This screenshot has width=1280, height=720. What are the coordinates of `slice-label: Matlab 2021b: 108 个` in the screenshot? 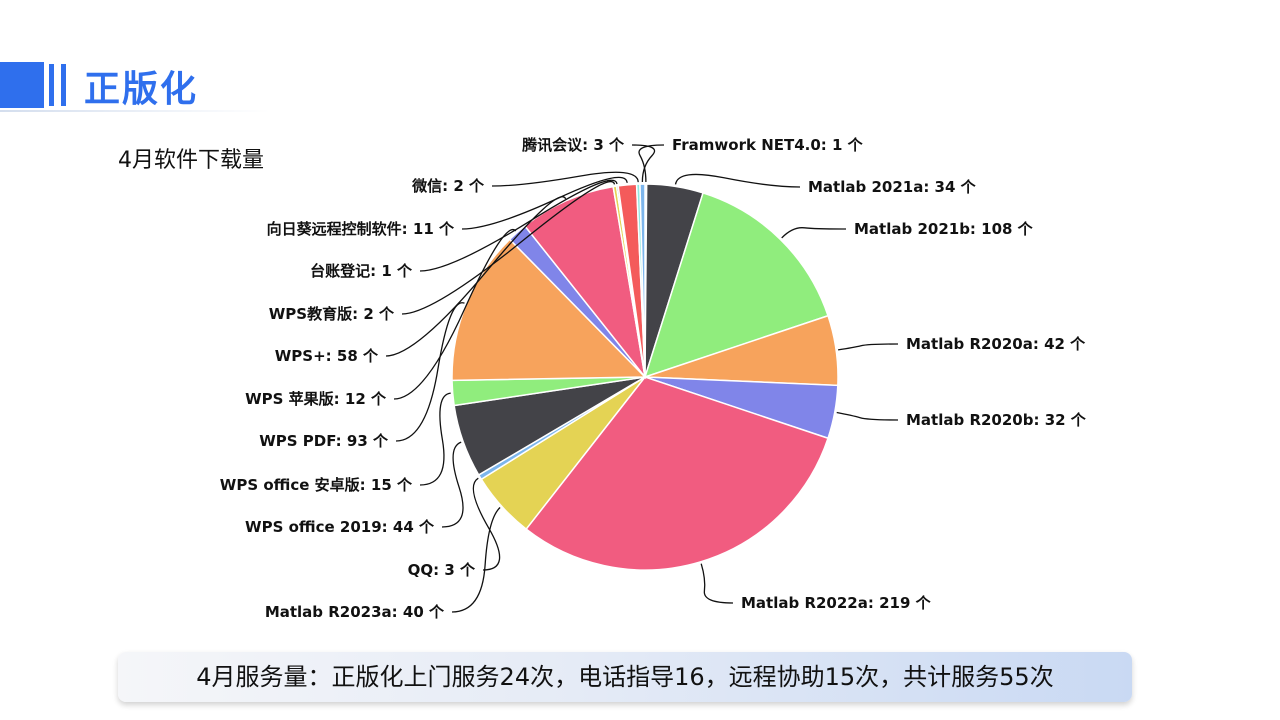 It's located at (944, 229).